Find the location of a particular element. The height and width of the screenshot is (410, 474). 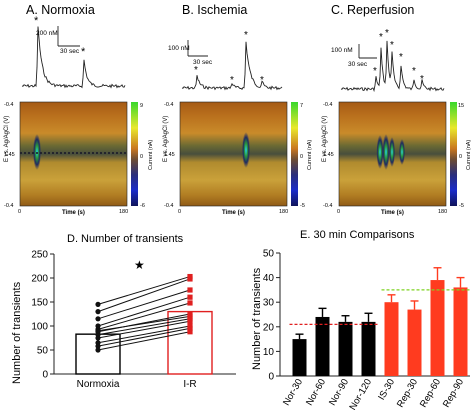

chart-e-ylabel: Number of transients is located at coordinates (257, 318).